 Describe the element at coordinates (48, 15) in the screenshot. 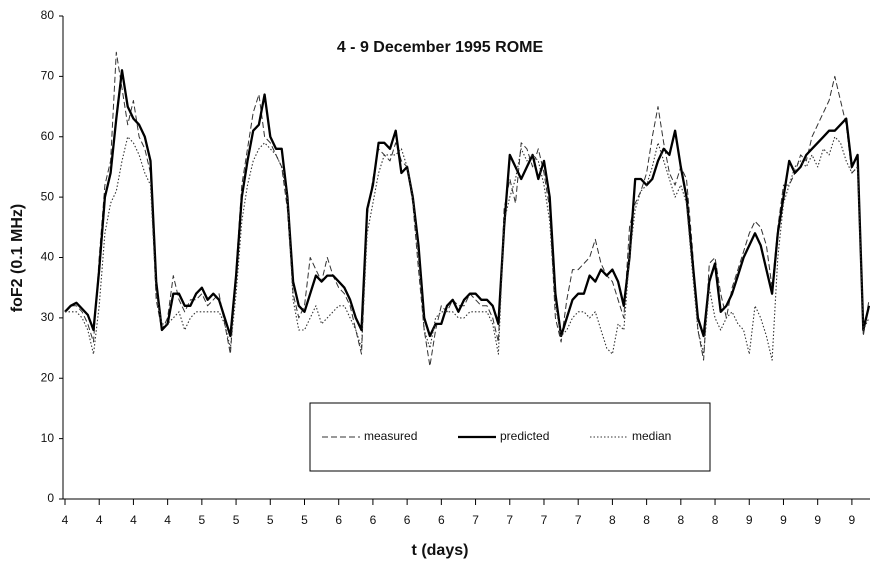

I see `y-tick-label: 80` at that location.